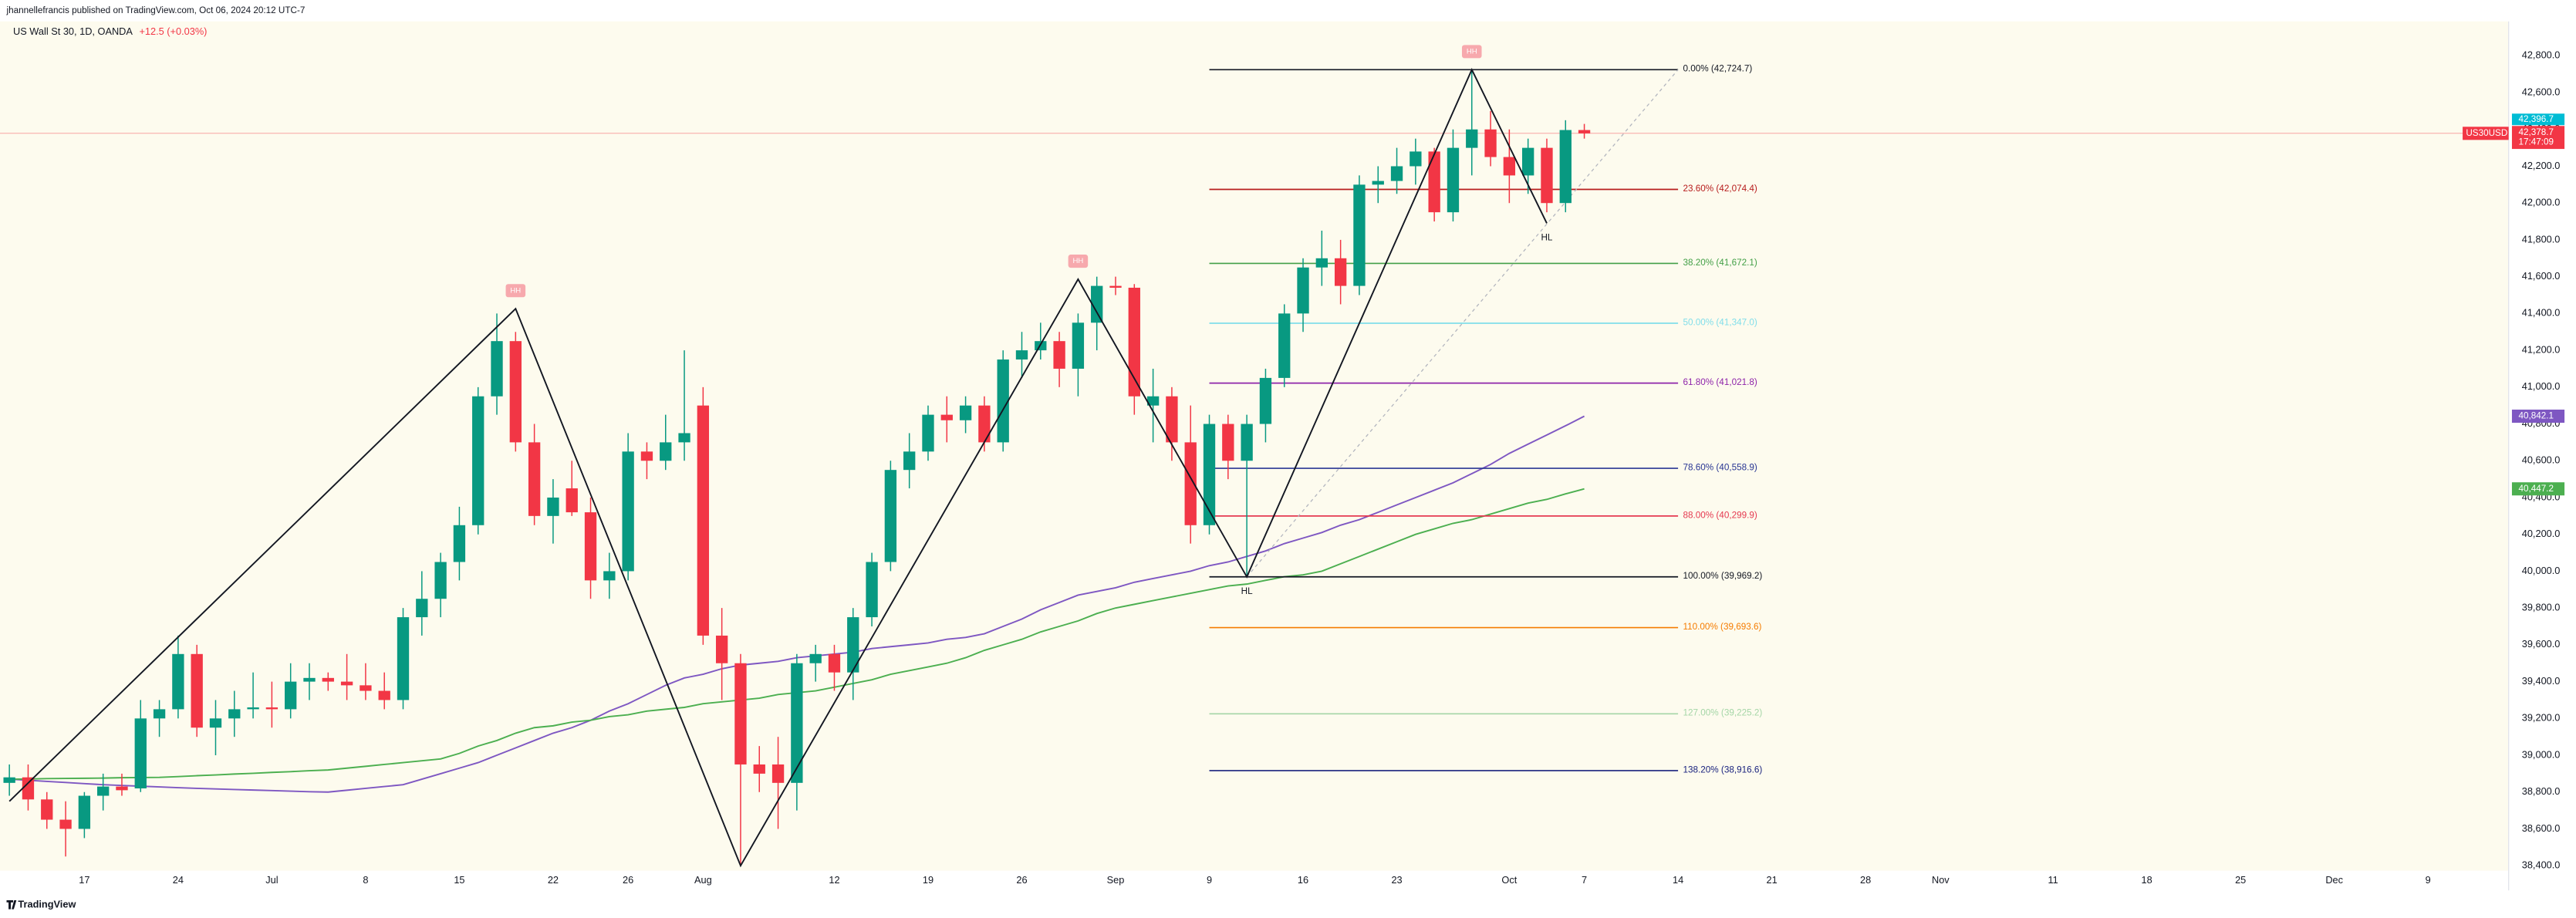 The image size is (2576, 918). Describe the element at coordinates (1720, 322) in the screenshot. I see `fib-label: 50.00% (41,347.0)` at that location.